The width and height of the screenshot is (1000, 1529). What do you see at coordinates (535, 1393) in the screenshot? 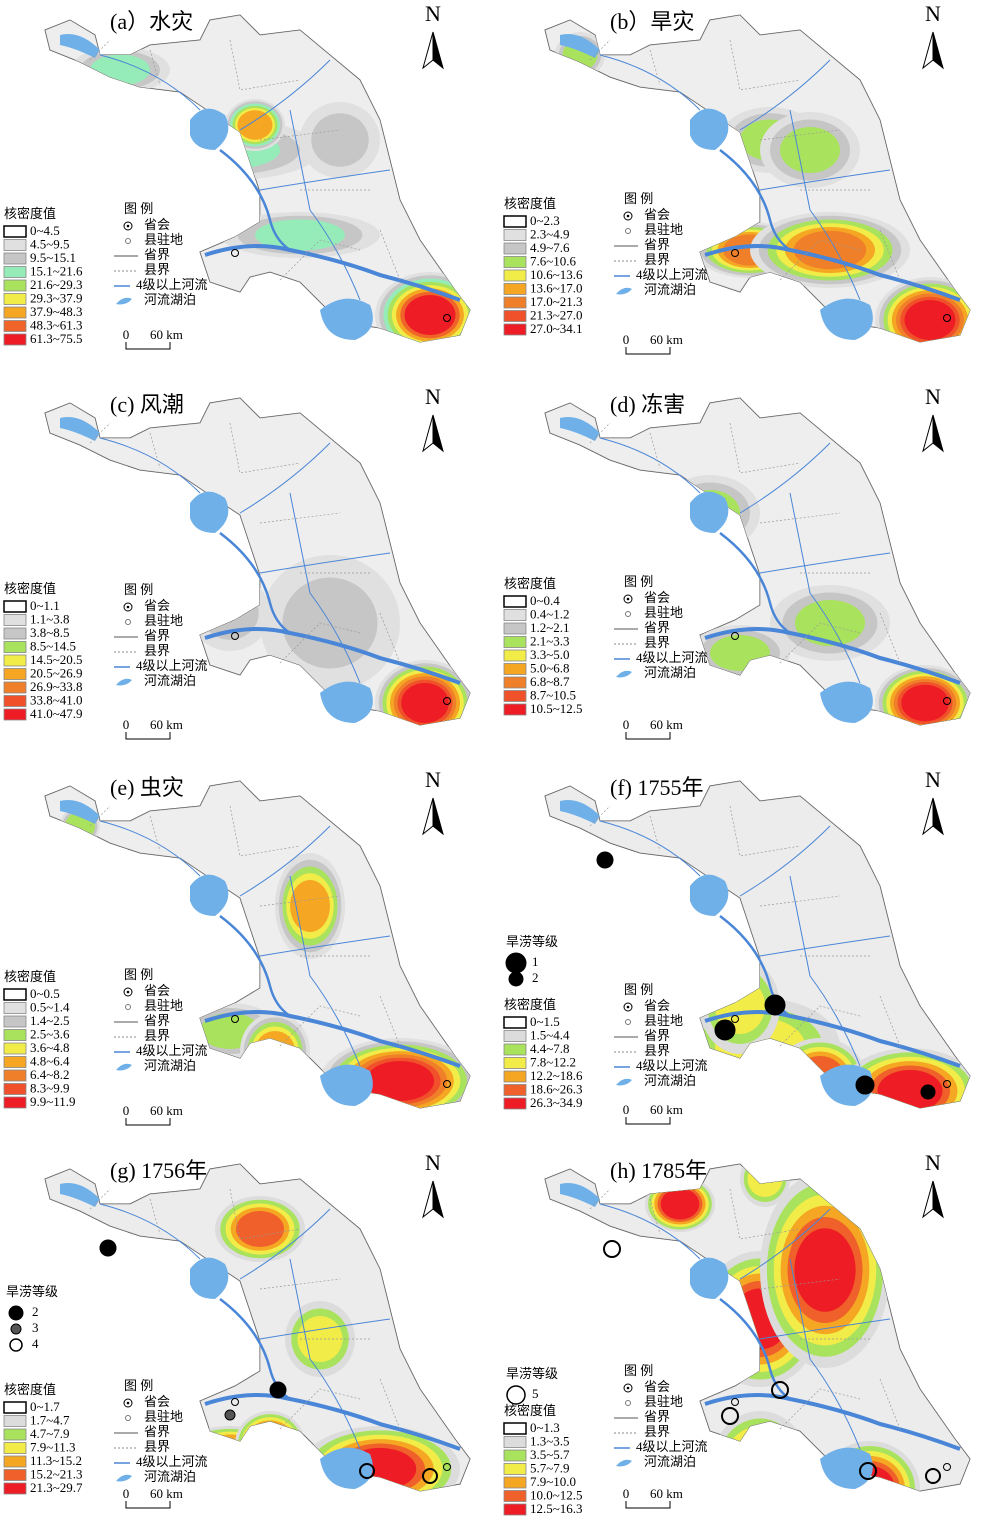
I see `flood-legend-label: 5` at bounding box center [535, 1393].